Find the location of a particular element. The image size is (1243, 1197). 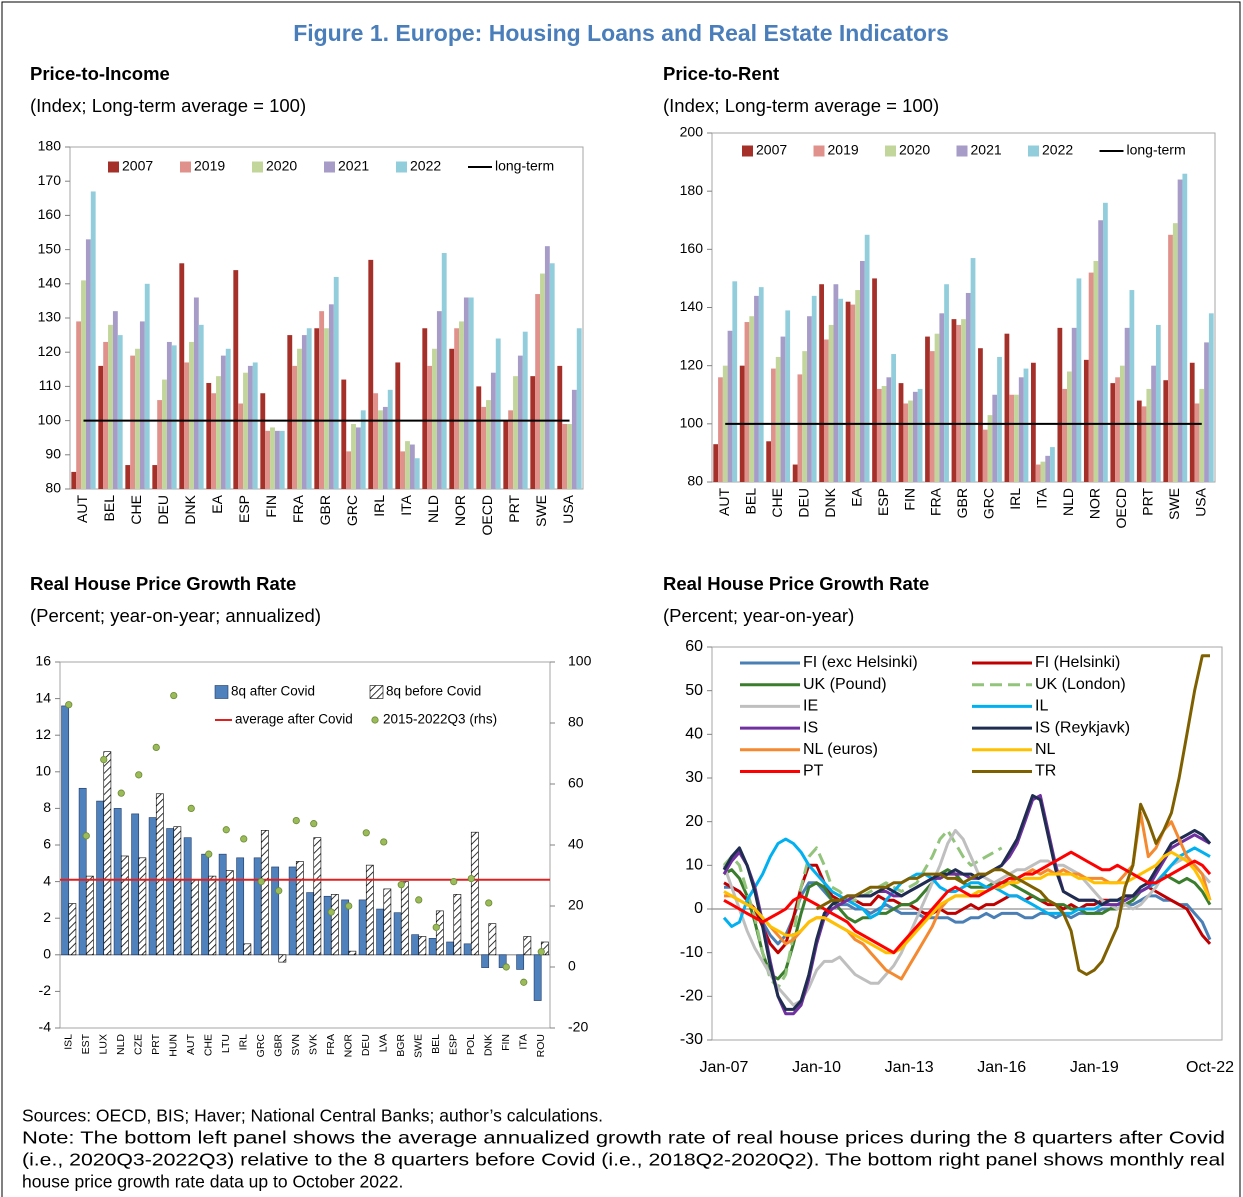

y-tick-label: -10 is located at coordinates (691, 952).